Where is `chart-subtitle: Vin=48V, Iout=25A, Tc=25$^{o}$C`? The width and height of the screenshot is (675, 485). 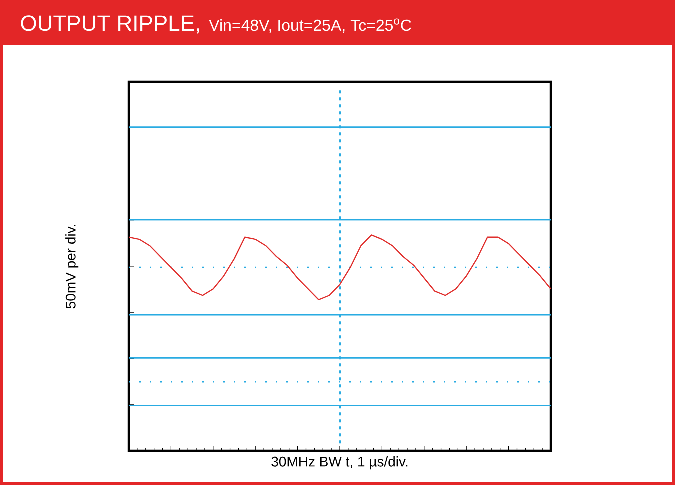 chart-subtitle: Vin=48V, Iout=25A, Tc=25$^{o}$C is located at coordinates (310, 26).